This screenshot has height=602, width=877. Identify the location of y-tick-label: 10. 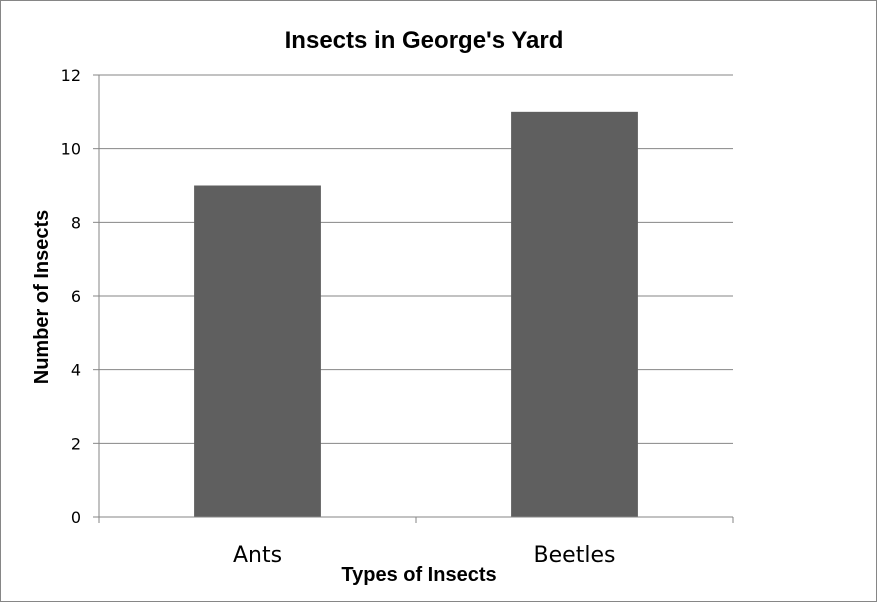
(71, 149).